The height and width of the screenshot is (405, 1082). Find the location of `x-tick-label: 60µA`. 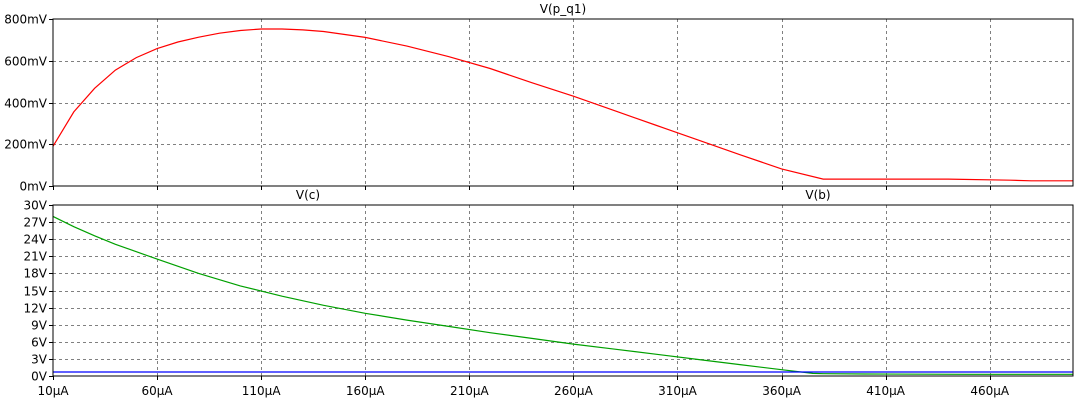

x-tick-label: 60µA is located at coordinates (158, 391).